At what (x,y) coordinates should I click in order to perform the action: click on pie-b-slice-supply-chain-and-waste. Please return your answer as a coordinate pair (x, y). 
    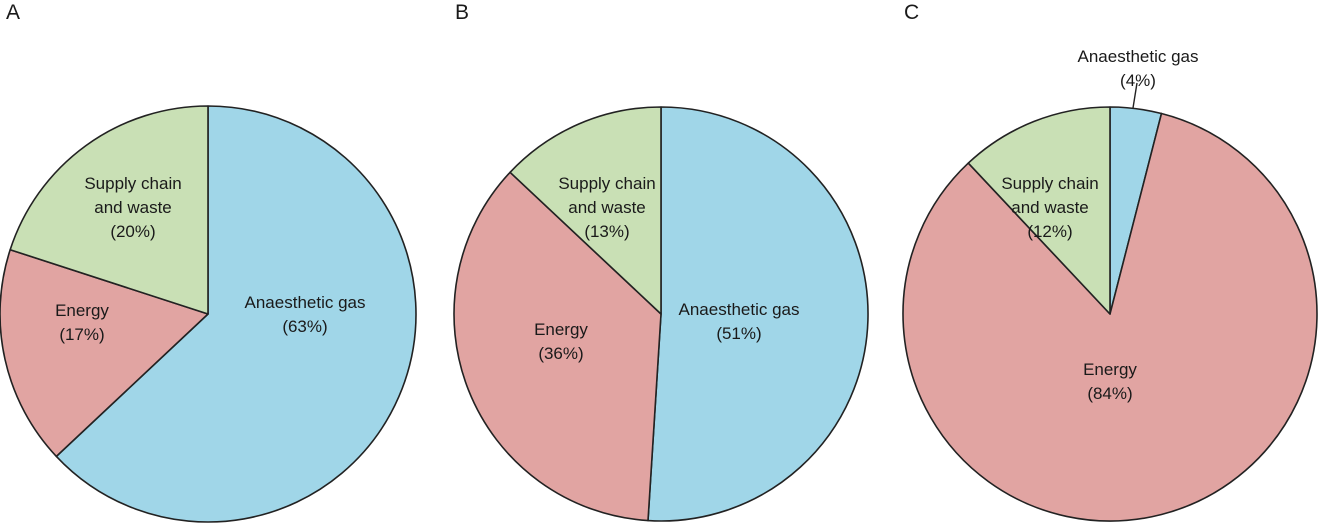
    Looking at the image, I should click on (585, 210).